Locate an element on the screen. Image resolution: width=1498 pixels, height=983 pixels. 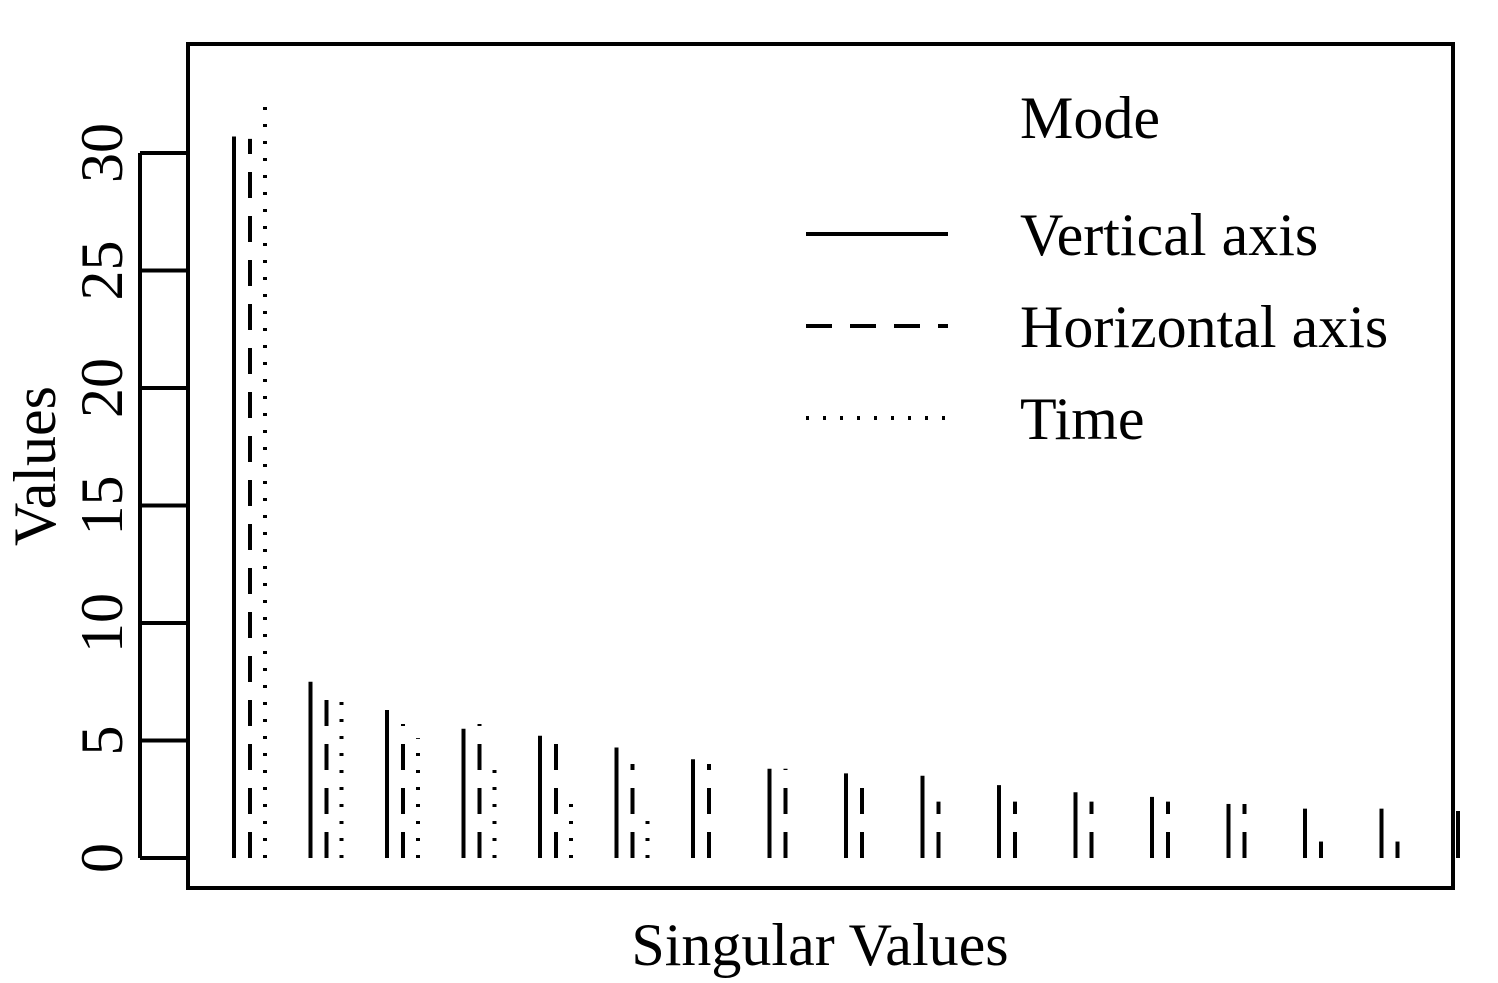
y-tick-label-15: 15 is located at coordinates (102, 506).